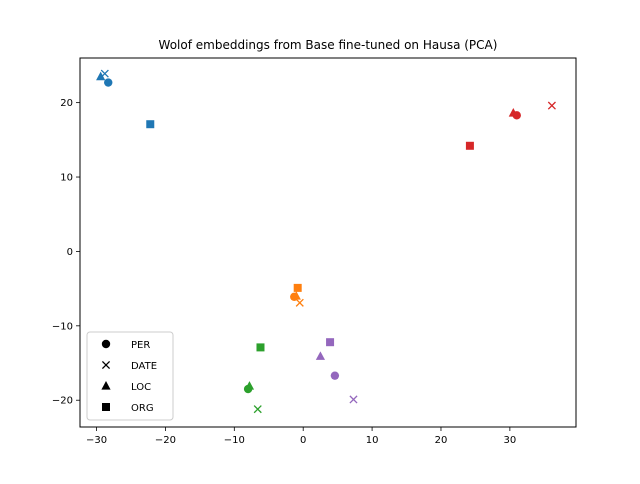 The width and height of the screenshot is (640, 484). What do you see at coordinates (106, 385) in the screenshot?
I see `legend-loc-marker` at bounding box center [106, 385].